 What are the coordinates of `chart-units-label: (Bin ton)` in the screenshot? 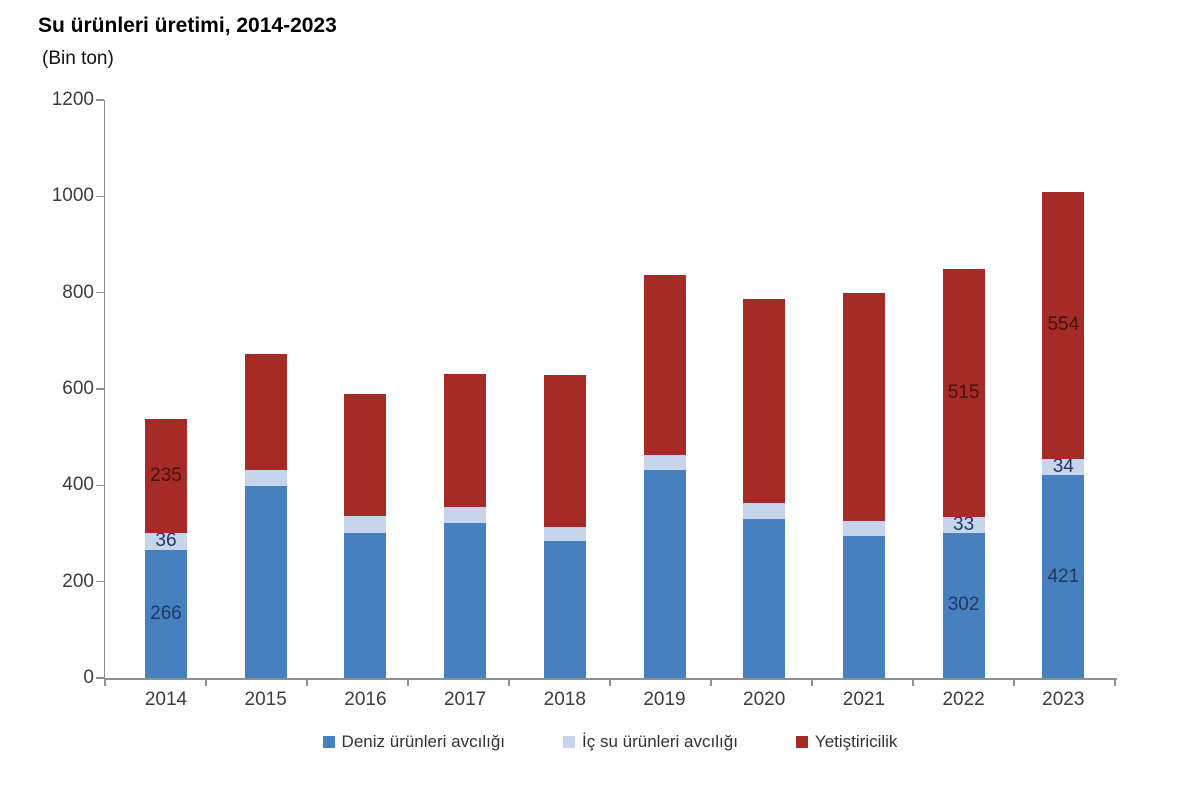 It's located at (78, 58).